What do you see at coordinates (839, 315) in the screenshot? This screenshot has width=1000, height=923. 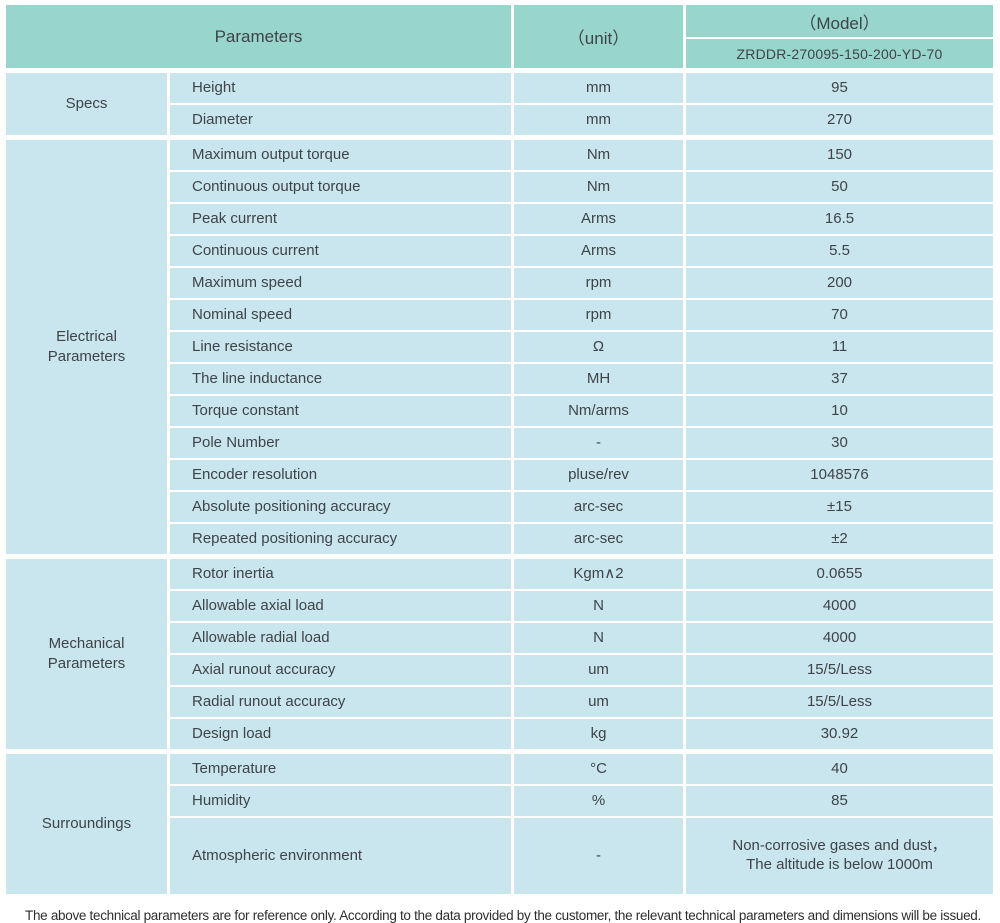 I see `value-cell: 70` at bounding box center [839, 315].